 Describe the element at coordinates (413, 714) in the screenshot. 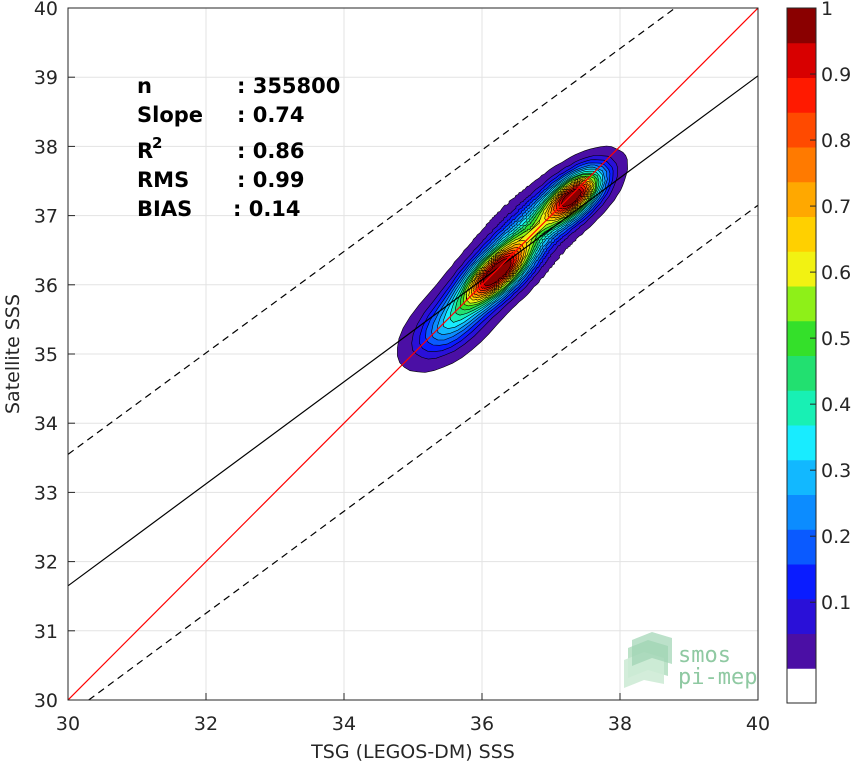

I see `x-axis-ticks: 30 32 34 36 38 40` at that location.